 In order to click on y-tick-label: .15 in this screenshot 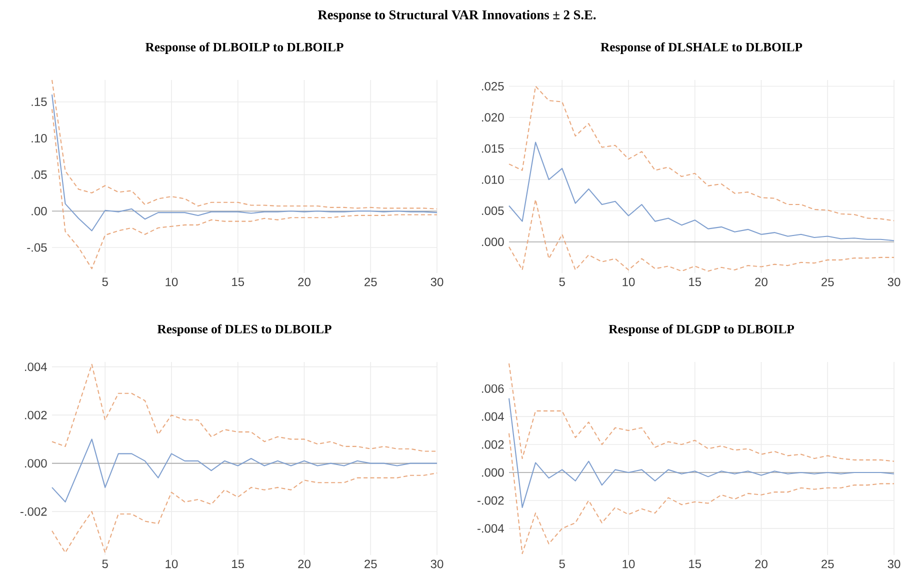, I will do `click(39, 102)`.